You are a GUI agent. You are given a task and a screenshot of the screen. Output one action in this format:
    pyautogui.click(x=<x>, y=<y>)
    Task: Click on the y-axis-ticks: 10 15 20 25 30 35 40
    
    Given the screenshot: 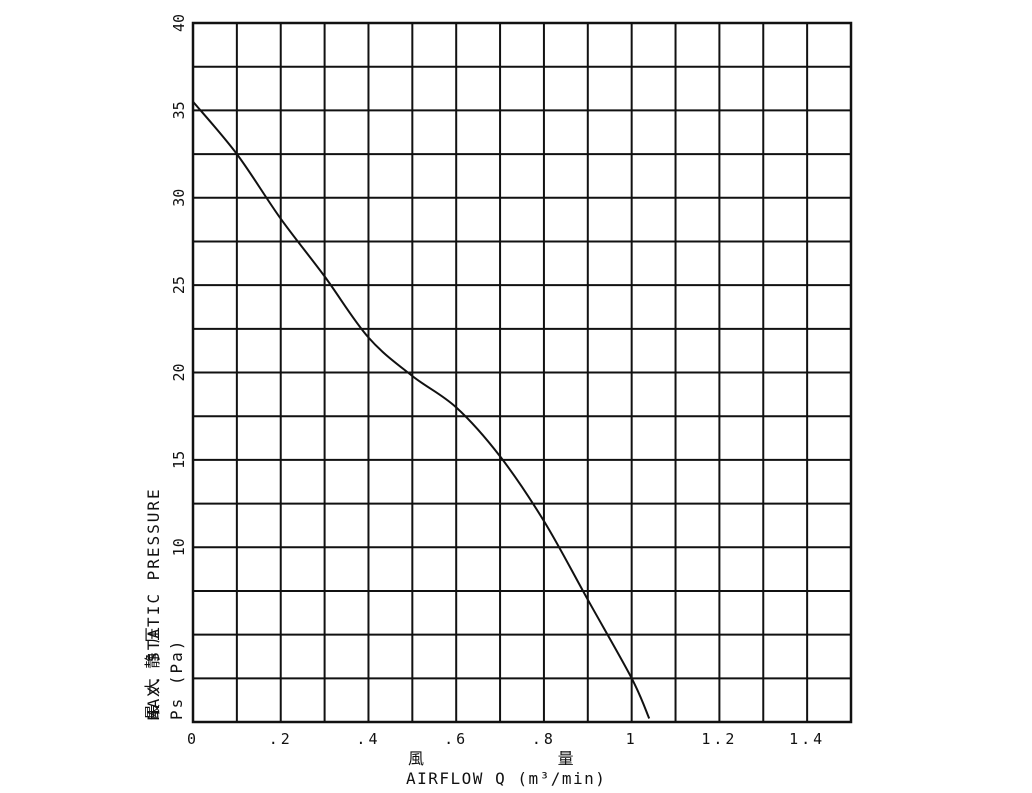 What is the action you would take?
    pyautogui.click(x=179, y=285)
    